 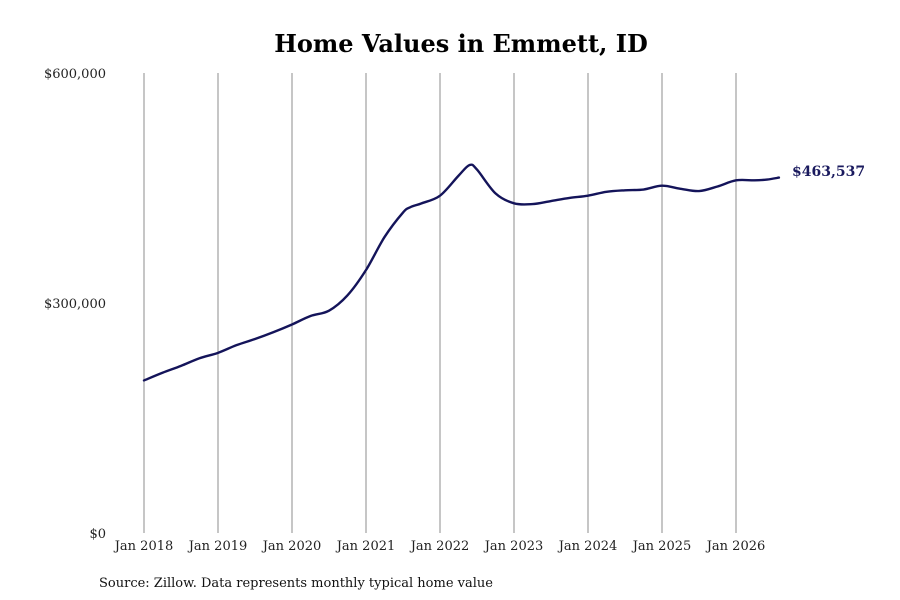 What do you see at coordinates (217, 546) in the screenshot?
I see `x-tick-label: Jan 2019` at bounding box center [217, 546].